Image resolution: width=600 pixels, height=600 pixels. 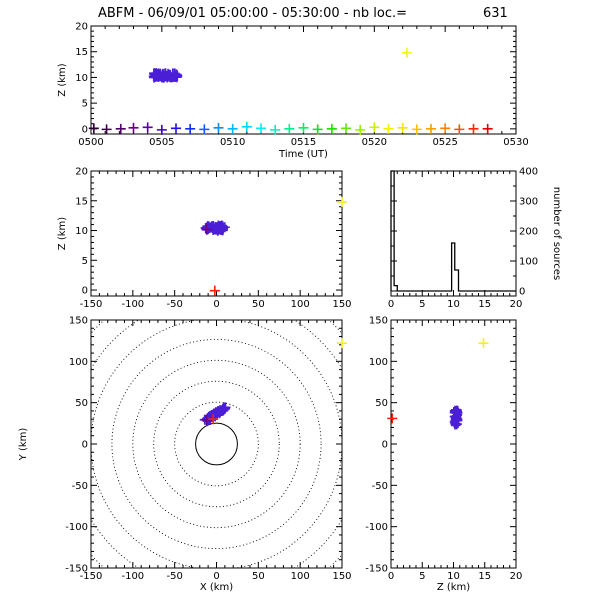 I want to click on y-axis-label: Y (km), so click(x=23, y=445).